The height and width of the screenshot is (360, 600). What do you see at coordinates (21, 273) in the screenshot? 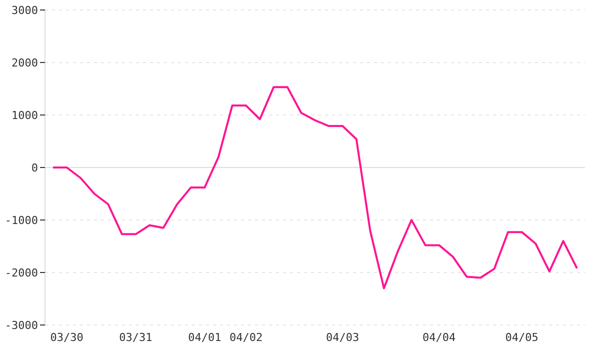
I see `y-tick-label: -2000` at bounding box center [21, 273].